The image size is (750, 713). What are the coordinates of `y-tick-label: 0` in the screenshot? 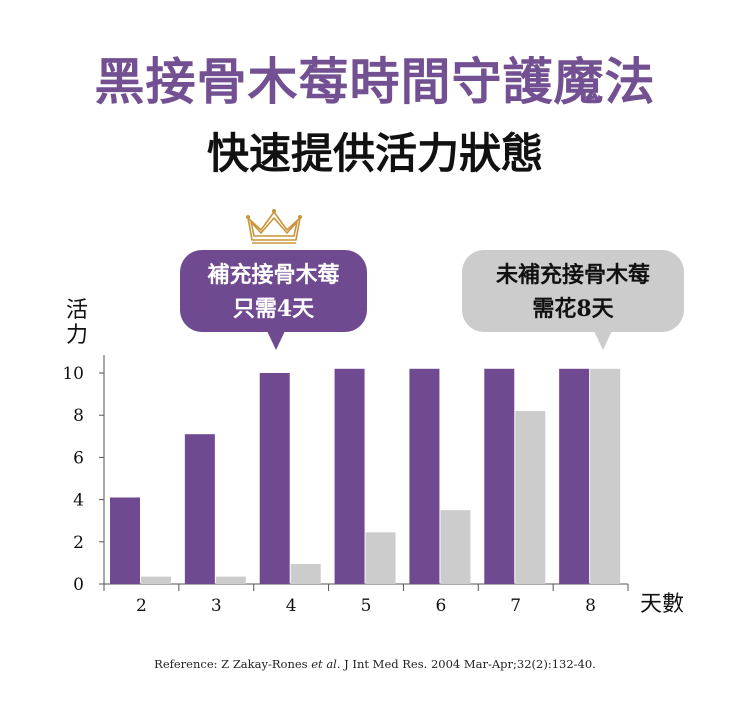 It's located at (78, 585).